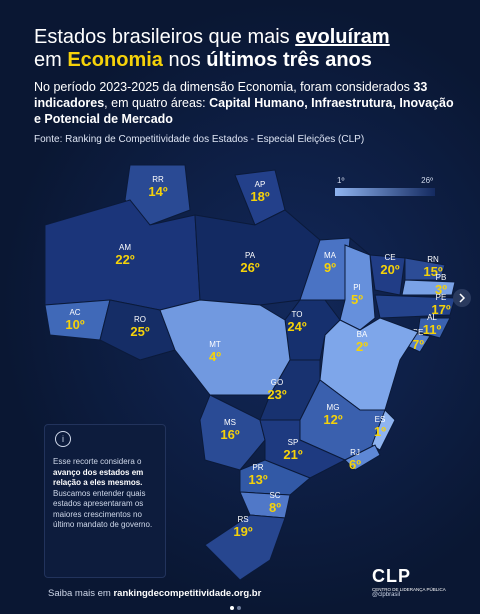  What do you see at coordinates (125, 247) in the screenshot?
I see `state-code: AM` at bounding box center [125, 247].